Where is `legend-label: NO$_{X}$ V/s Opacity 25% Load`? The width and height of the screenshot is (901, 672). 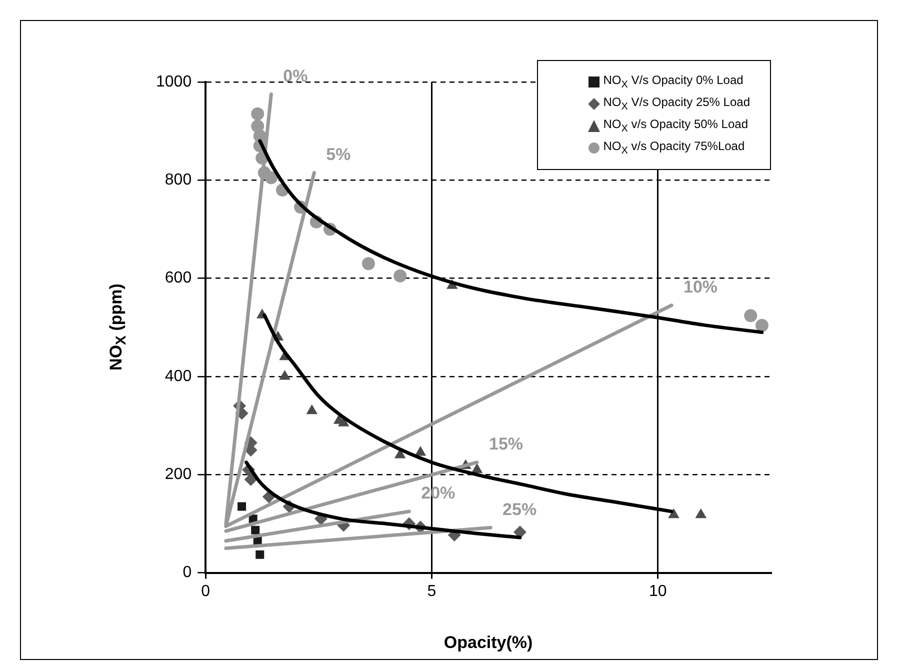 legend-label: NO$_{X}$ V/s Opacity 25% Load is located at coordinates (676, 104).